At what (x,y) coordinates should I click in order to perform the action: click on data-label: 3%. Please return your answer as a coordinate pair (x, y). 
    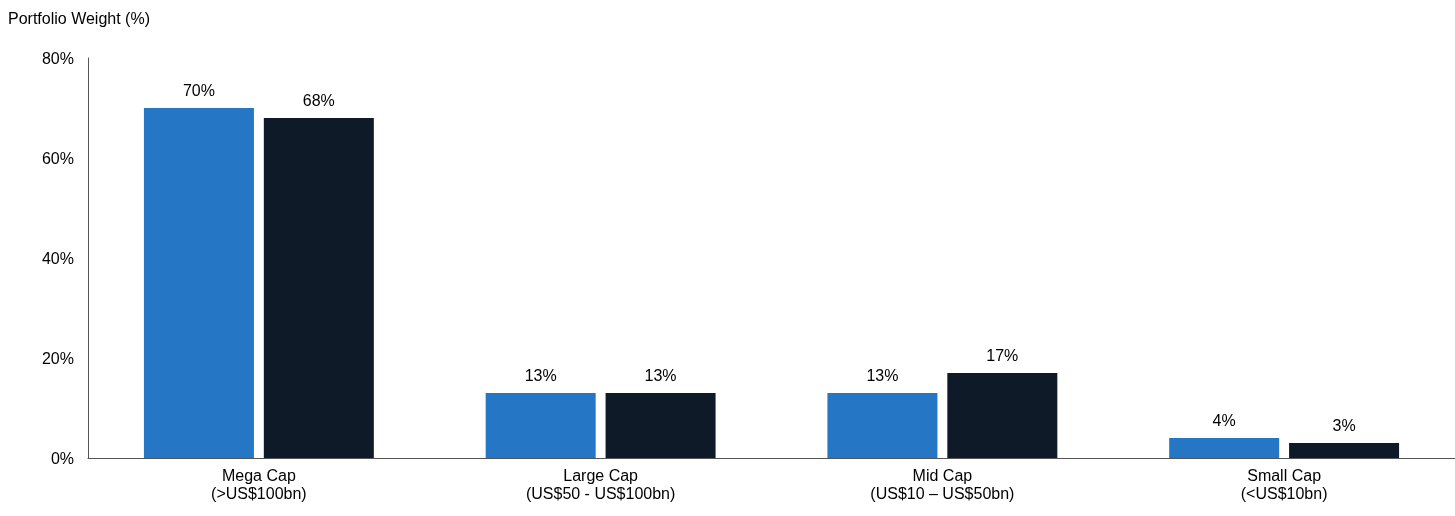
    Looking at the image, I should click on (1344, 425).